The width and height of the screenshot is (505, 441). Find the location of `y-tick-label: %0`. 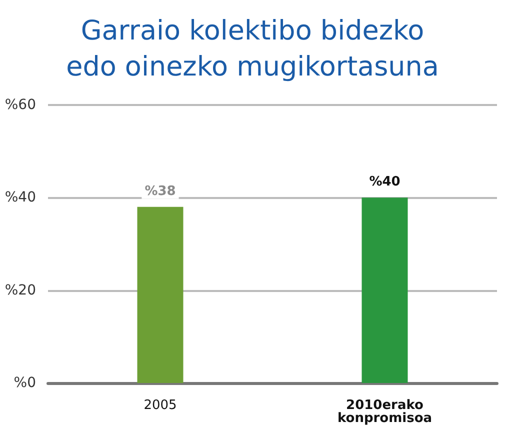

y-tick-label: %0 is located at coordinates (25, 383).